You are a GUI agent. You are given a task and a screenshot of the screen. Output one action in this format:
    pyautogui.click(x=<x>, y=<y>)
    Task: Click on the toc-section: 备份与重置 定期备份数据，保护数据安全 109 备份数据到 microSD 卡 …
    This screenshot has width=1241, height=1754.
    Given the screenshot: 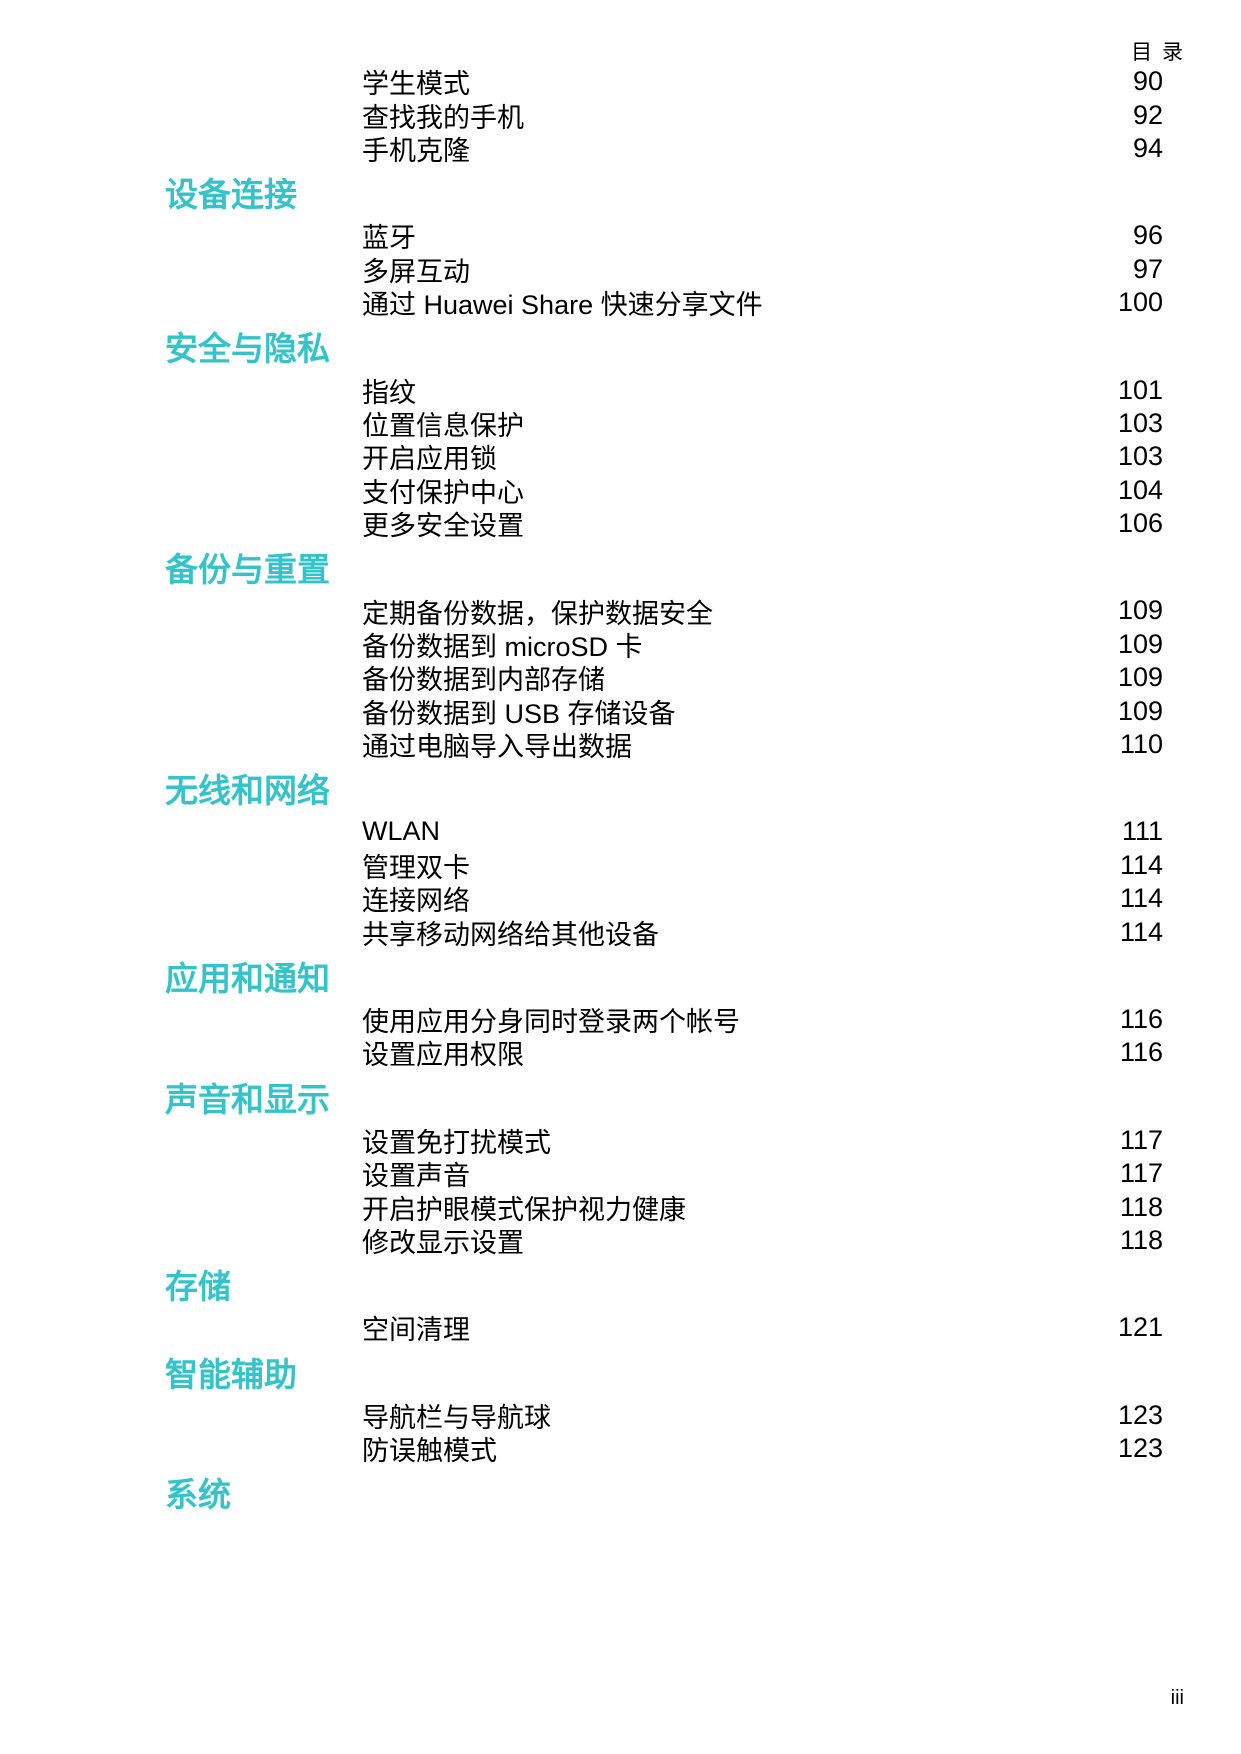 What is the action you would take?
    pyautogui.click(x=664, y=656)
    